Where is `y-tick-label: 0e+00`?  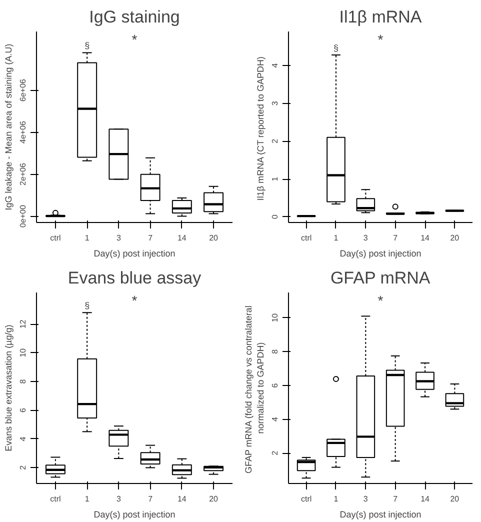
y-tick-label: 0e+00 is located at coordinates (23, 216).